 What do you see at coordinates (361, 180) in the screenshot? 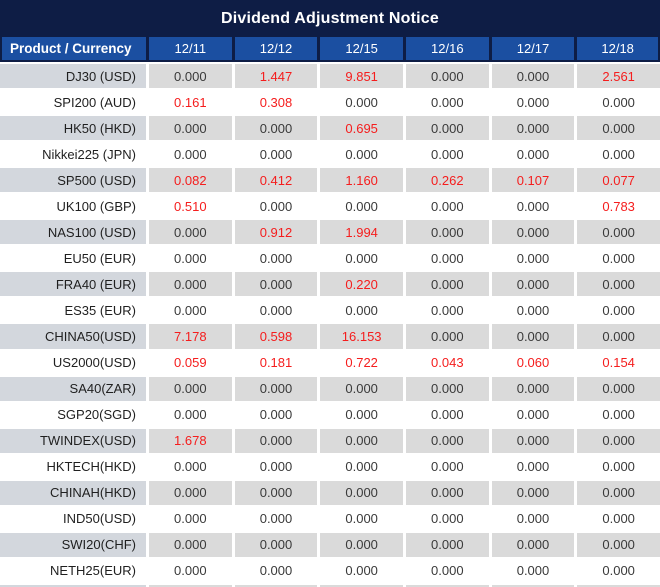
I see `value-cell: 1.160` at bounding box center [361, 180].